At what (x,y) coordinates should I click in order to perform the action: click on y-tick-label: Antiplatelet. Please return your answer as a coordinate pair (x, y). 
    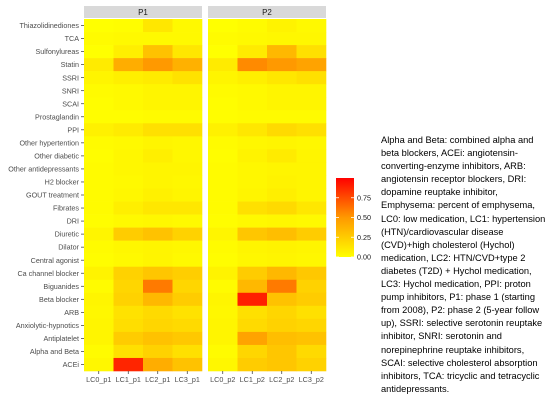
    Looking at the image, I should click on (61, 338).